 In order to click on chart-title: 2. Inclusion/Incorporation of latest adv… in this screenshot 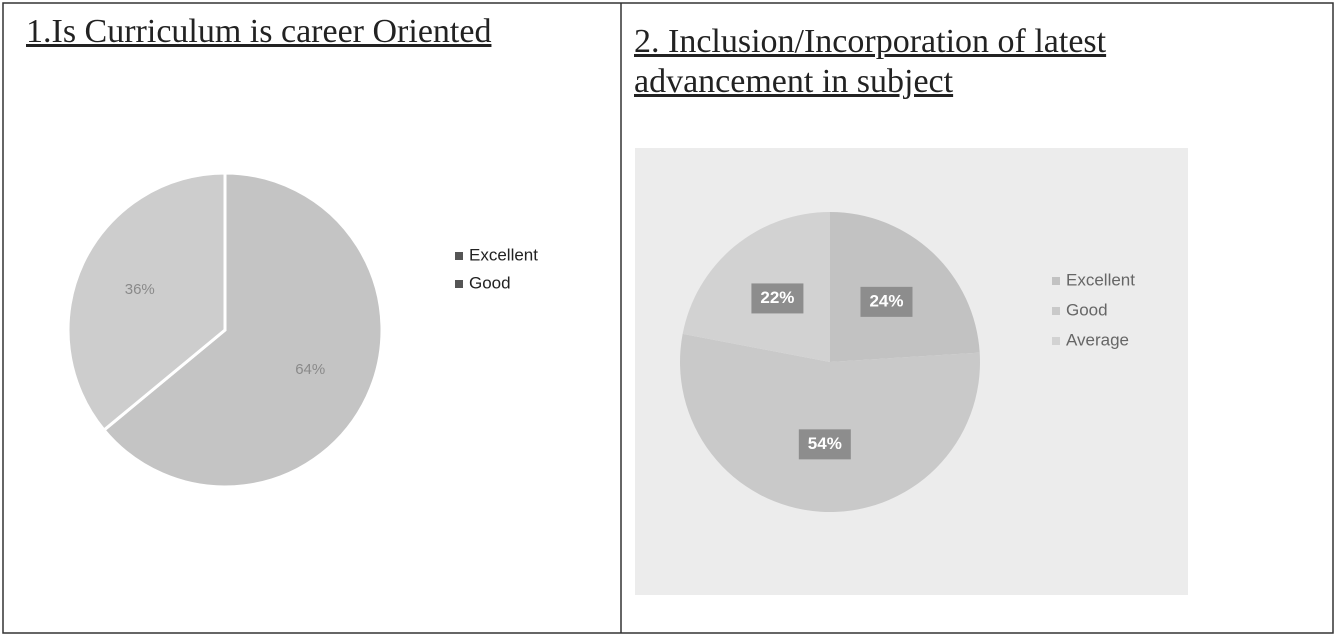, I will do `click(870, 61)`.